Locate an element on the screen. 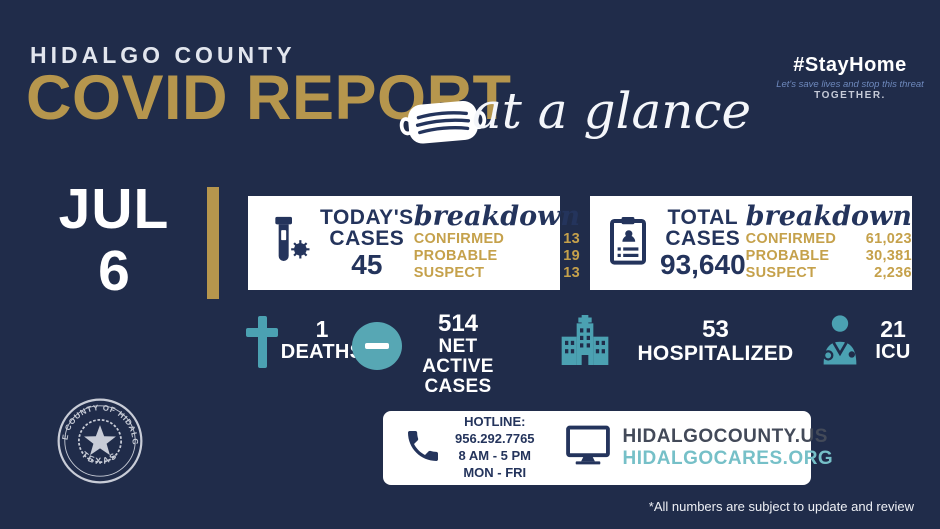 The image size is (940, 529). icu-value: 21 is located at coordinates (893, 329).